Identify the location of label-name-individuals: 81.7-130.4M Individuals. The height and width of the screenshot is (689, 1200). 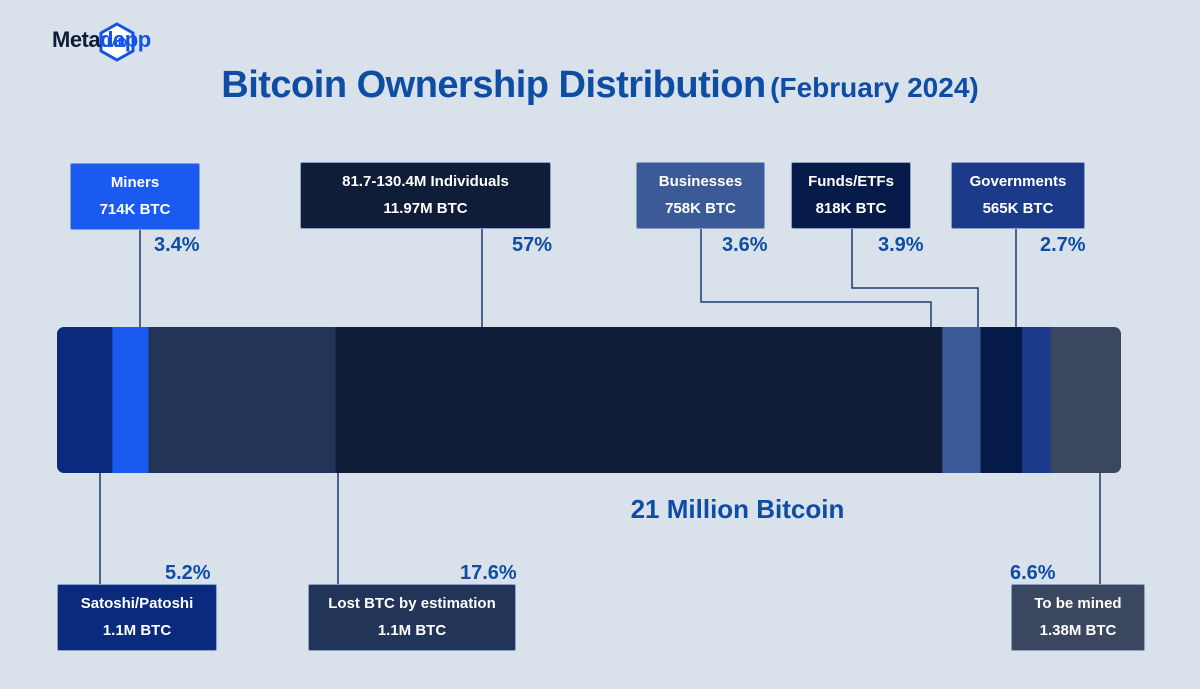
(425, 181).